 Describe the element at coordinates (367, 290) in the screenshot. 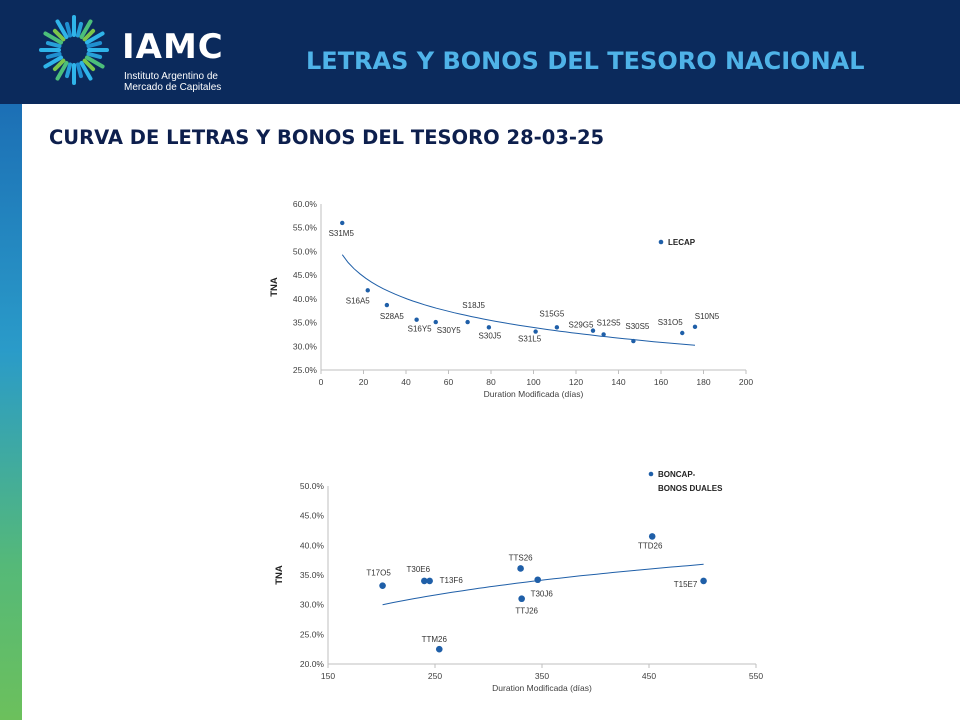

I see `data-point-s16a5` at that location.